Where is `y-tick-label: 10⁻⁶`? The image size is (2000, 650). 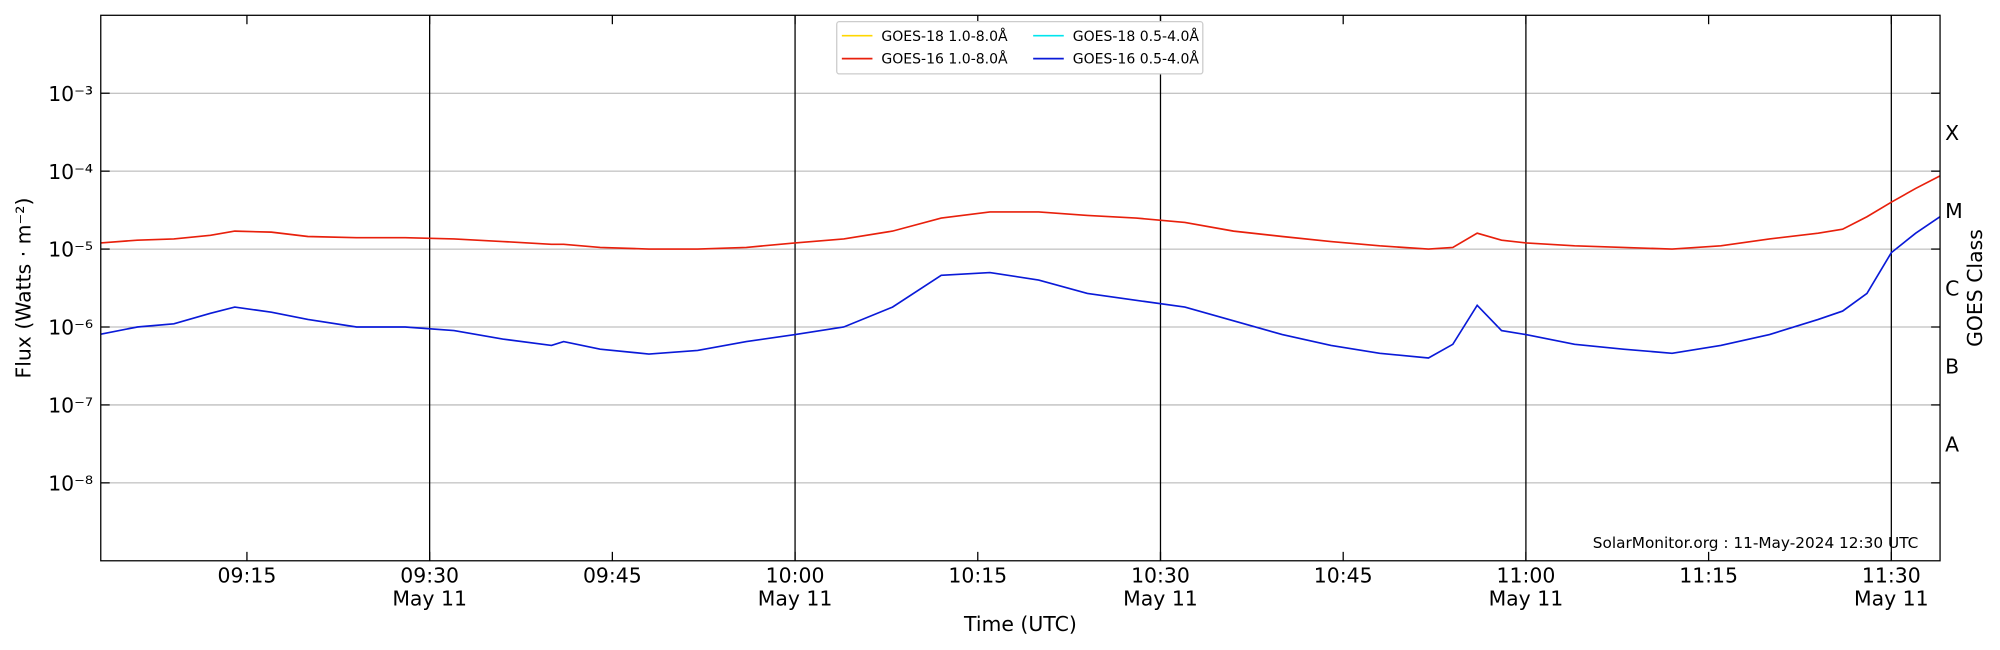
y-tick-label: 10⁻⁶ is located at coordinates (70, 328).